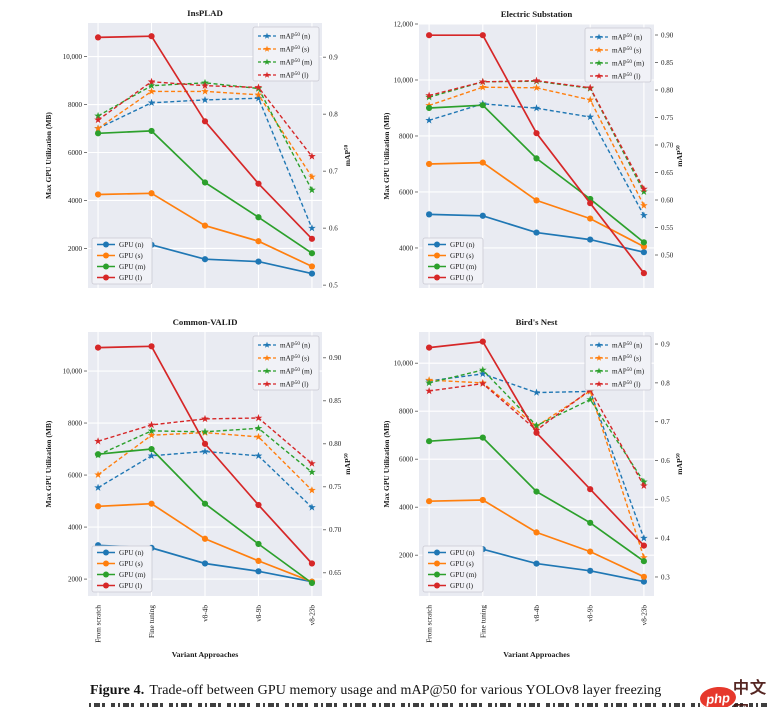  Describe the element at coordinates (750, 693) in the screenshot. I see `watermark-site-text: 中文网` at that location.